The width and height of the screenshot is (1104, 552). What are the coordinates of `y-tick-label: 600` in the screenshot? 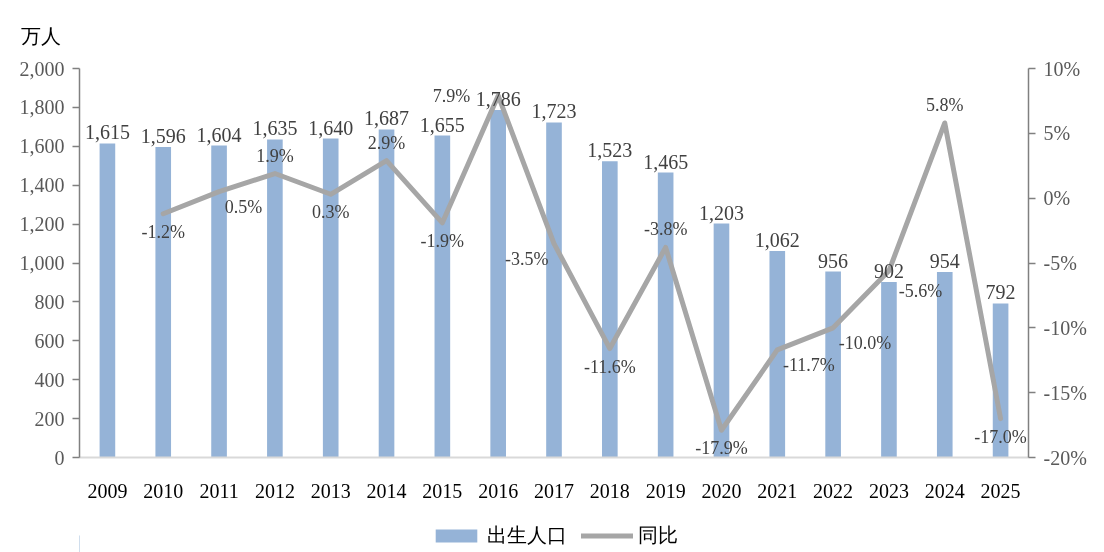 It's located at (49, 340).